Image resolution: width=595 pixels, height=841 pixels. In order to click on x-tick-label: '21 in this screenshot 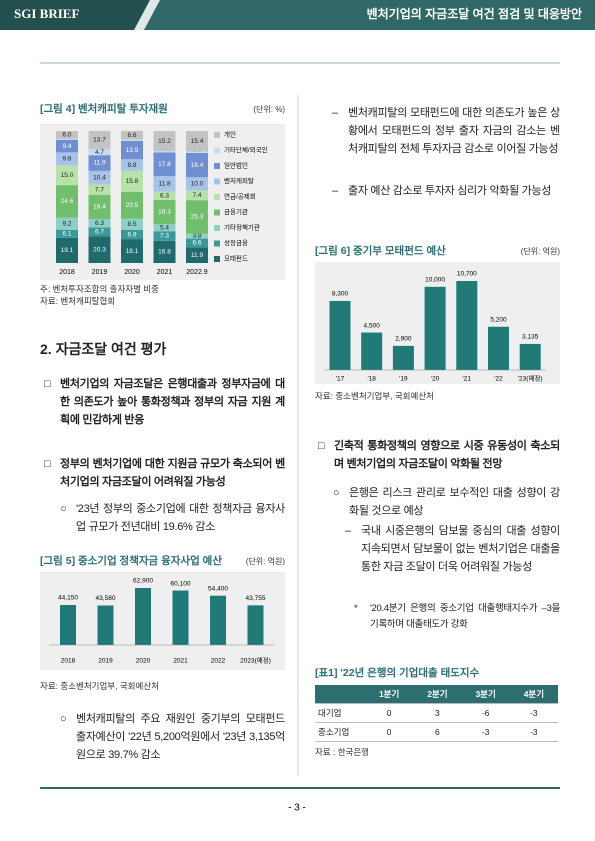, I will do `click(467, 379)`.